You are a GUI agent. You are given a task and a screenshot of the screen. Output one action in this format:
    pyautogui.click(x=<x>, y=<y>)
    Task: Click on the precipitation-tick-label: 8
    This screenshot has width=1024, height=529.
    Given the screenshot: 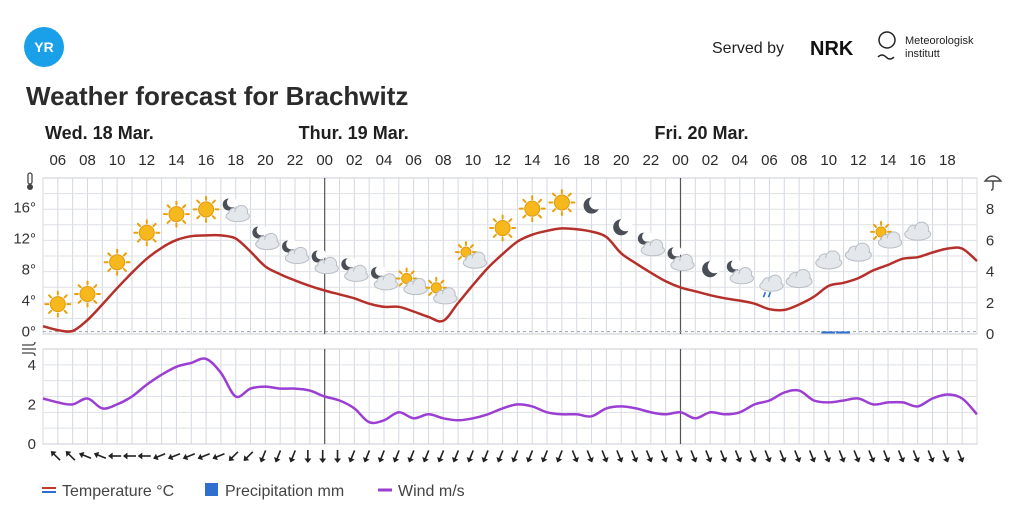 What is the action you would take?
    pyautogui.click(x=990, y=209)
    